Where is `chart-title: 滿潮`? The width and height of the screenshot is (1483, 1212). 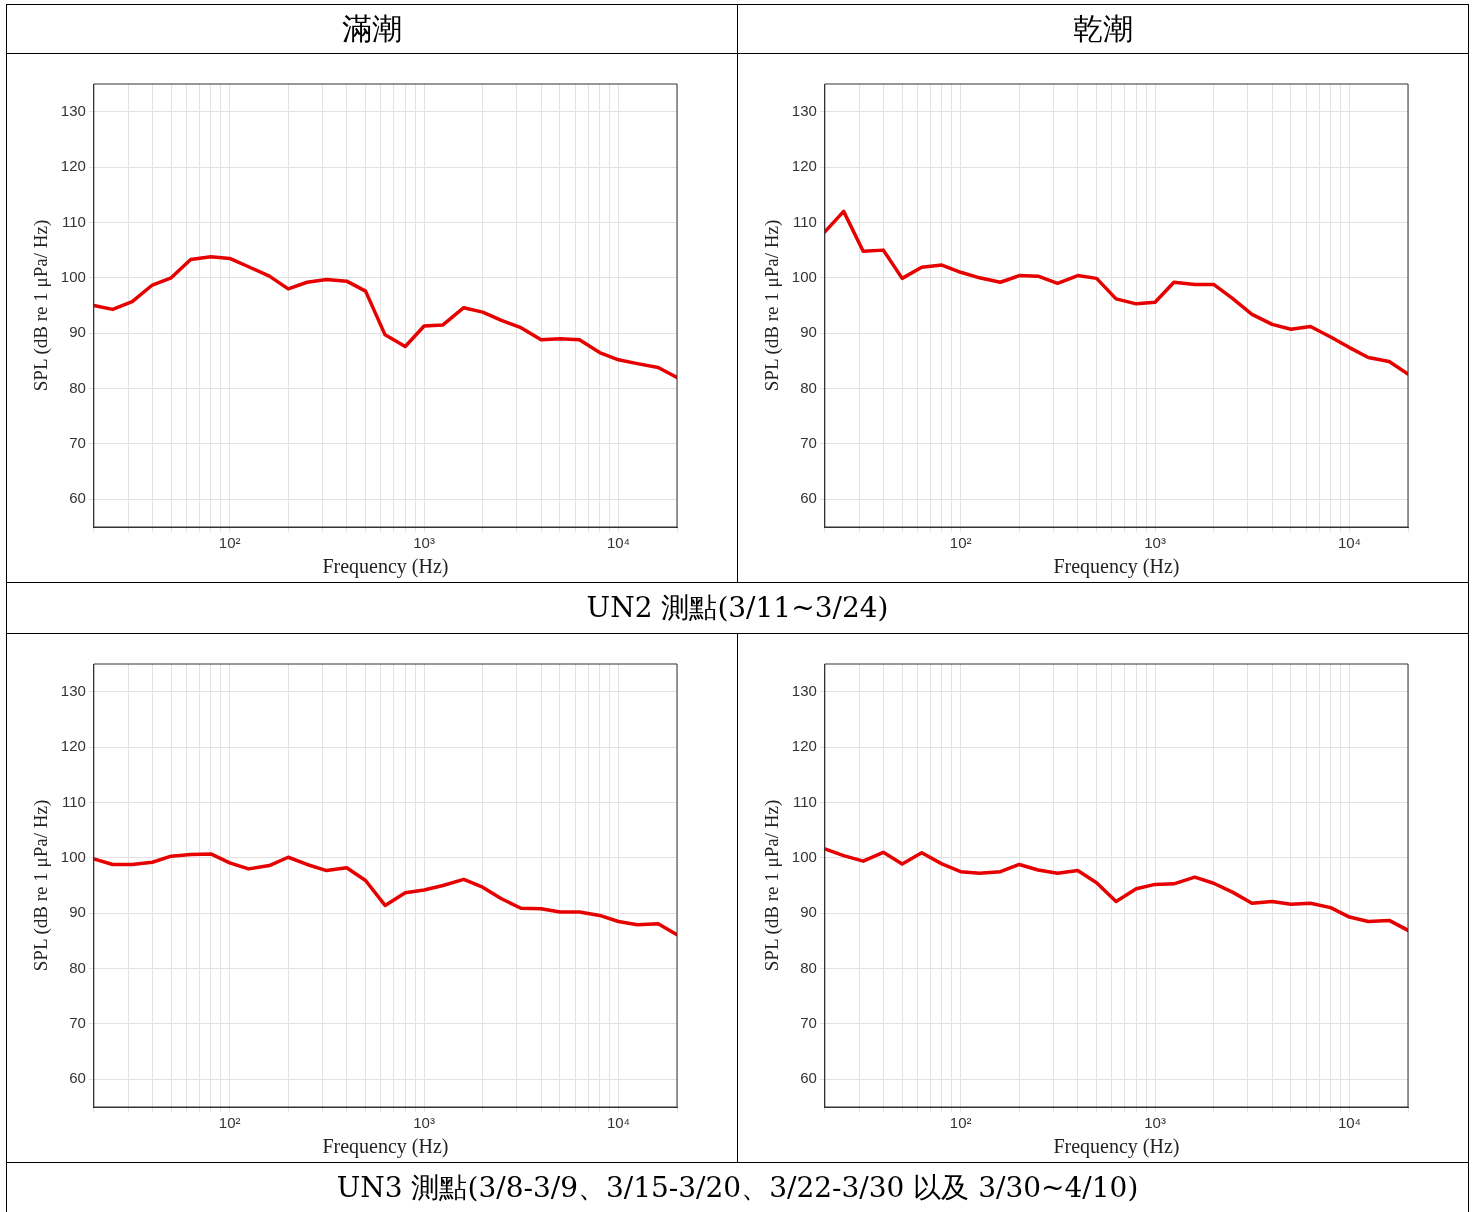
chart-title: 滿潮 is located at coordinates (372, 28).